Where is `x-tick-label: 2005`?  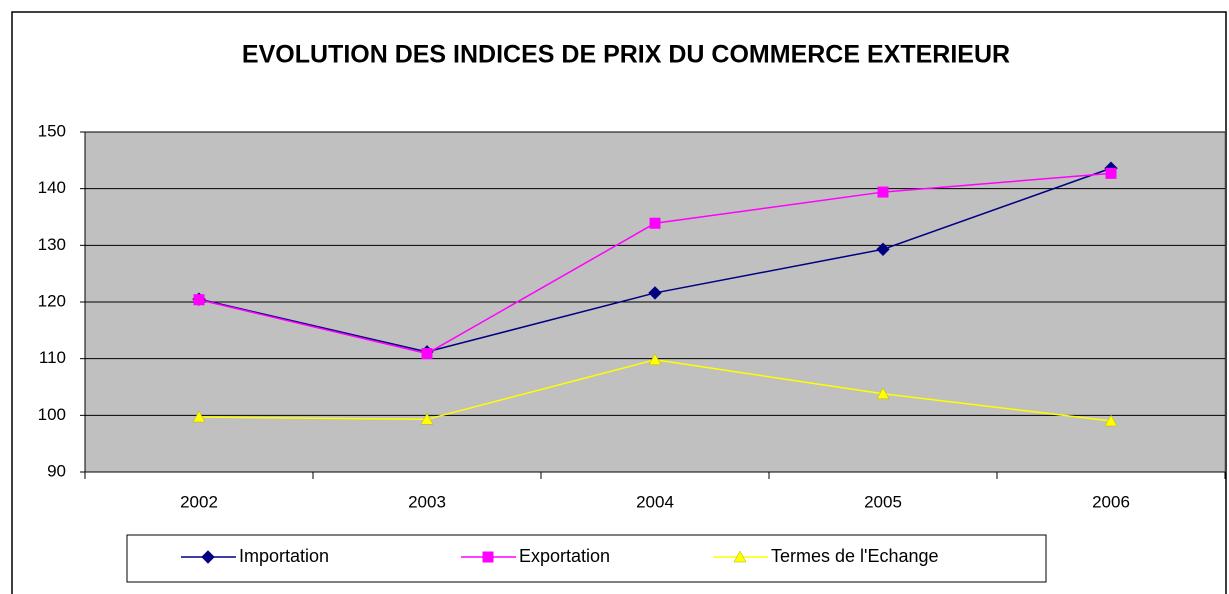
x-tick-label: 2005 is located at coordinates (883, 501).